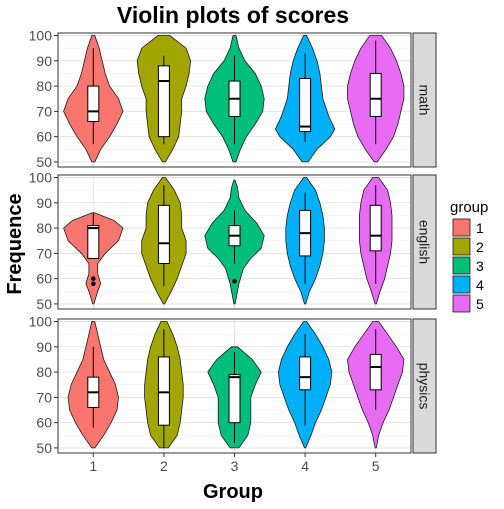  Describe the element at coordinates (480, 285) in the screenshot. I see `legend-label: 4` at that location.